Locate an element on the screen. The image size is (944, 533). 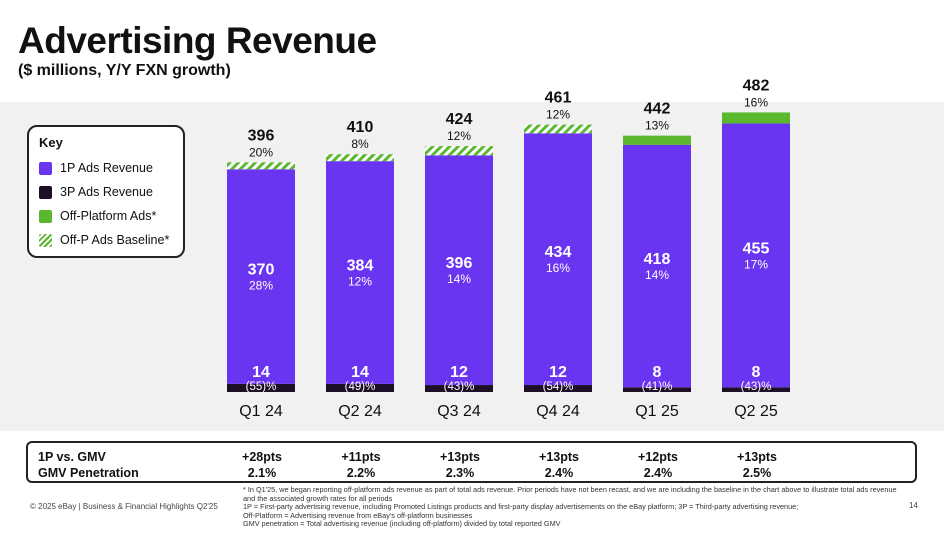
label-total-1: 410 is located at coordinates (360, 127).